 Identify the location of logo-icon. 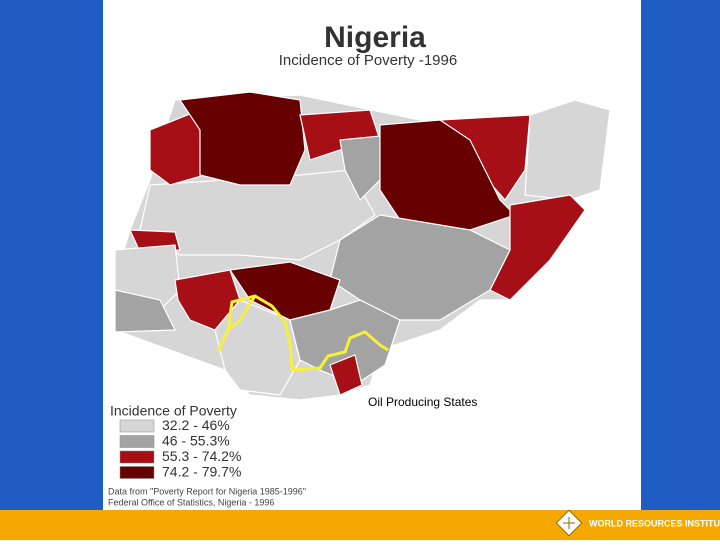
(569, 523).